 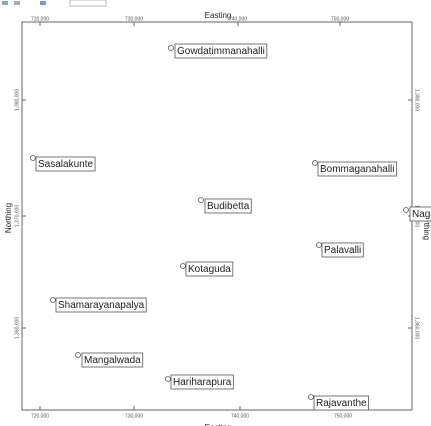 I want to click on place-label: Hariharapura, so click(x=202, y=382).